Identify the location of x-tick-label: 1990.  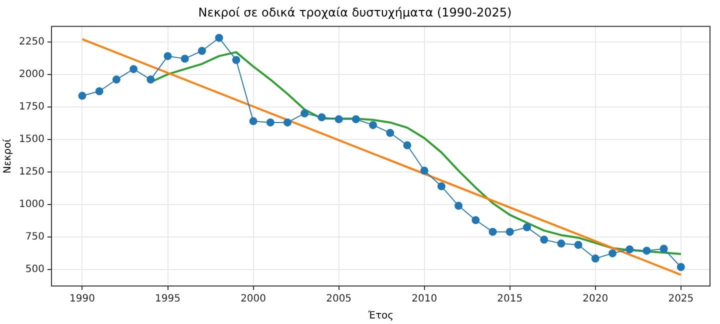
(82, 299).